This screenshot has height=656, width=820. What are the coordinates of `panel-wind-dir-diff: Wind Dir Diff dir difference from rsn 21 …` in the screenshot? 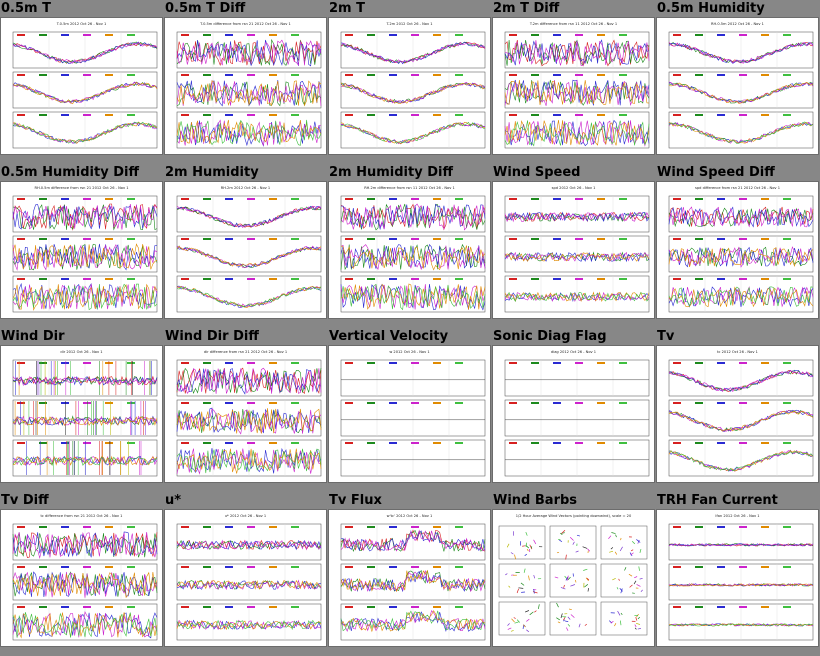 It's located at (245, 405).